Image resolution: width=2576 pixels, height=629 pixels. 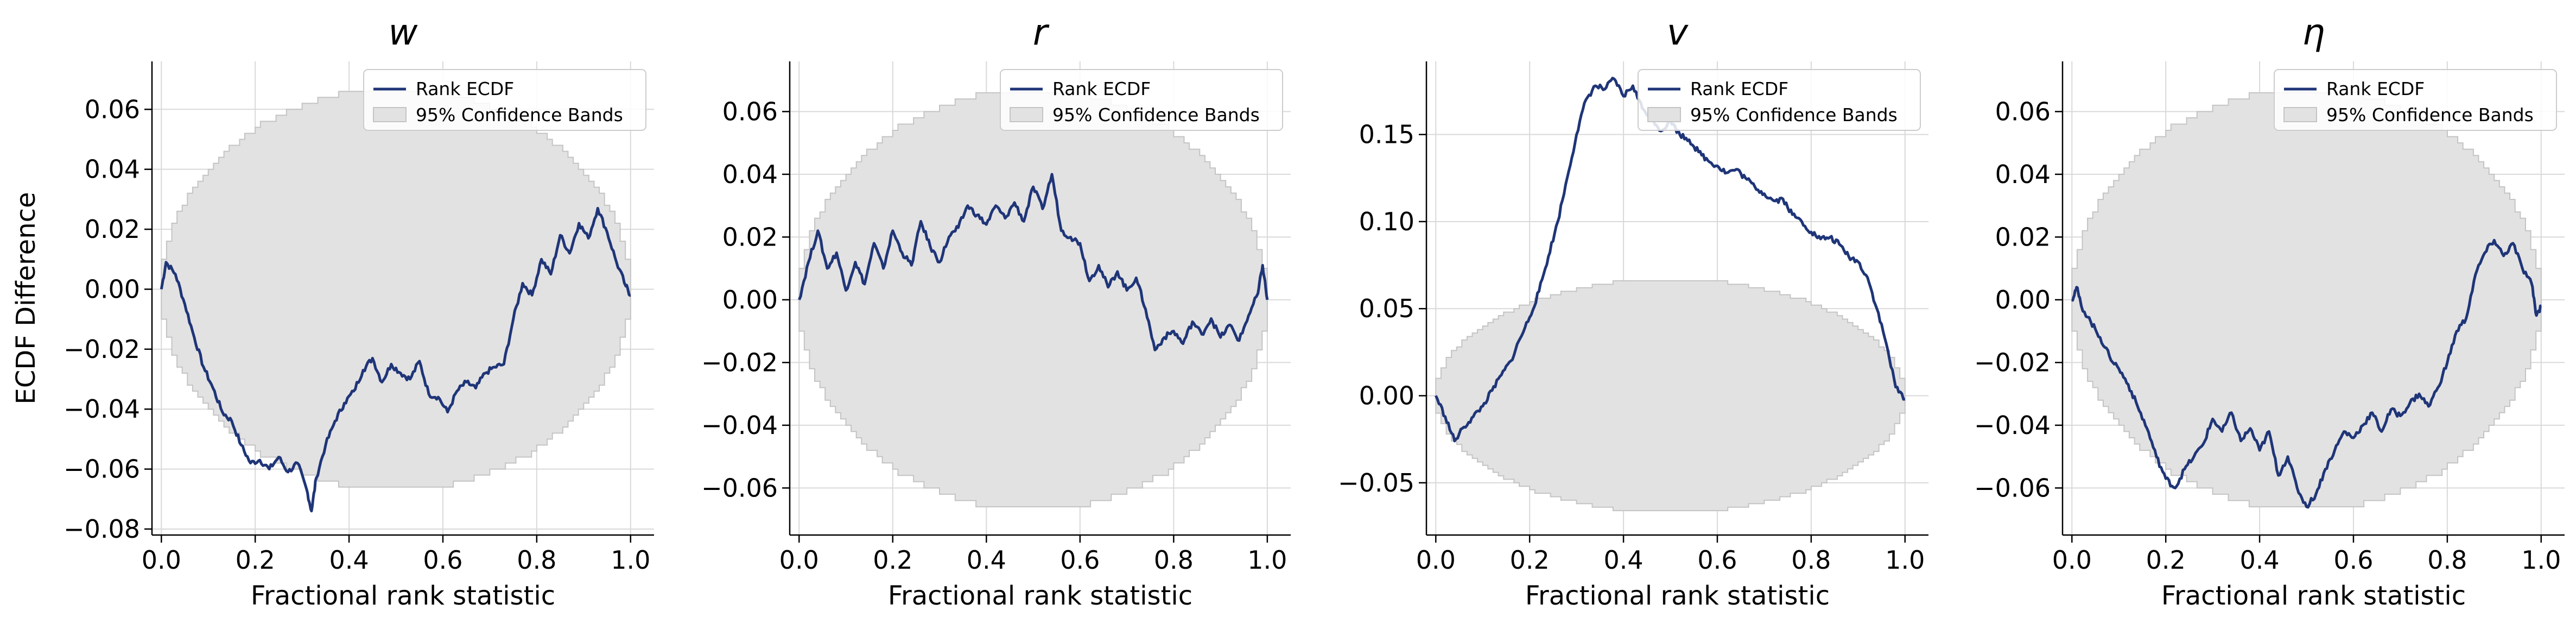 I want to click on panel-title: v, so click(x=1678, y=32).